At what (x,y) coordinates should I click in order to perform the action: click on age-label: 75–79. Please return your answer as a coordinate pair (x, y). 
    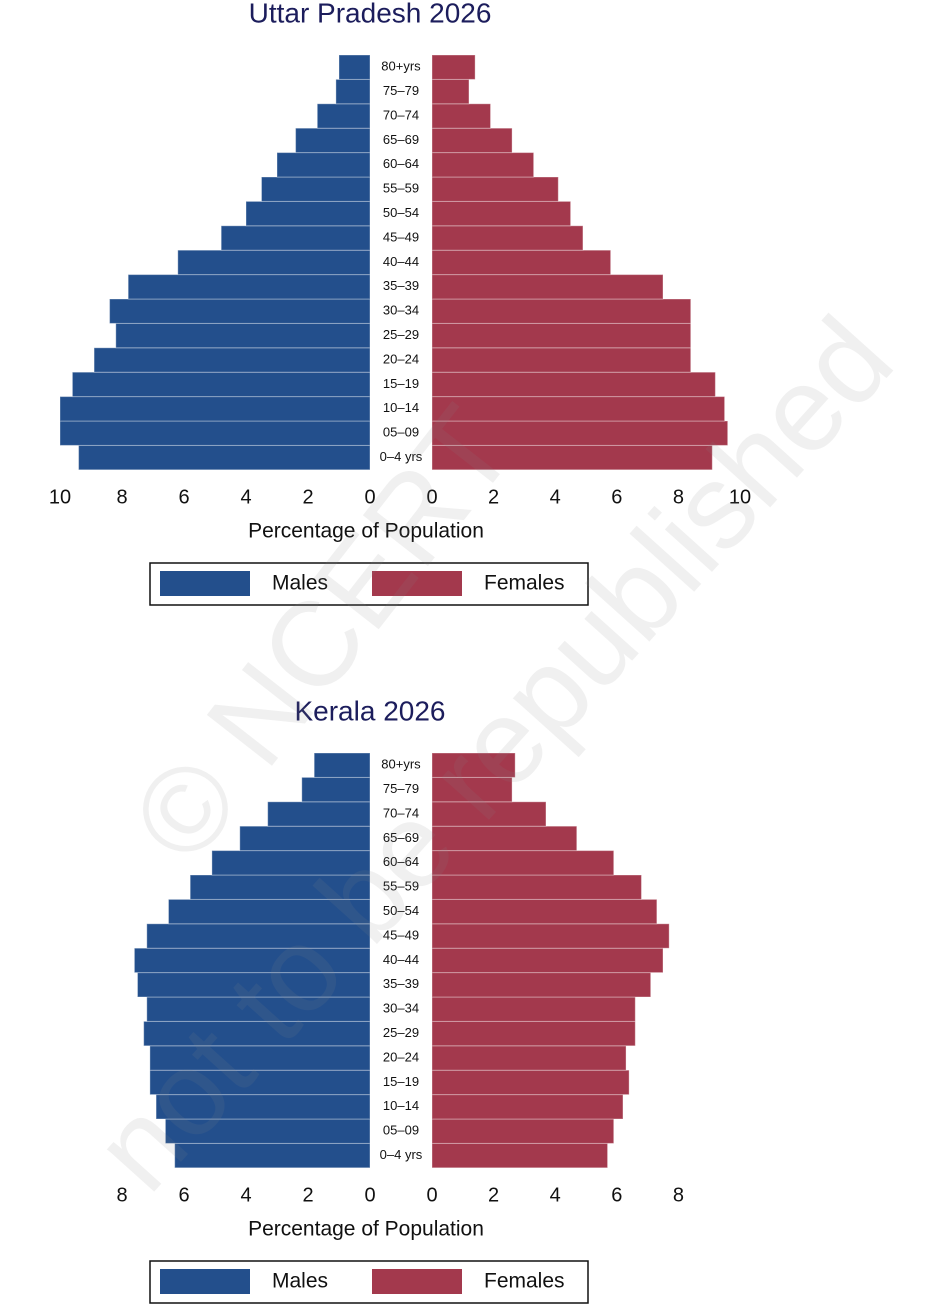
    Looking at the image, I should click on (401, 90).